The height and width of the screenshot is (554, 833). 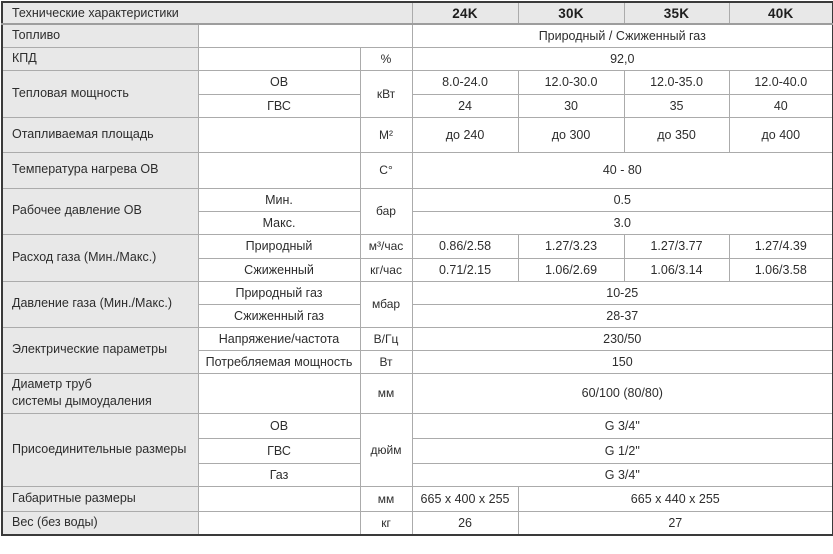 What do you see at coordinates (100, 393) in the screenshot?
I see `row-label-flue: Диаметр труб системы дымоудаления` at bounding box center [100, 393].